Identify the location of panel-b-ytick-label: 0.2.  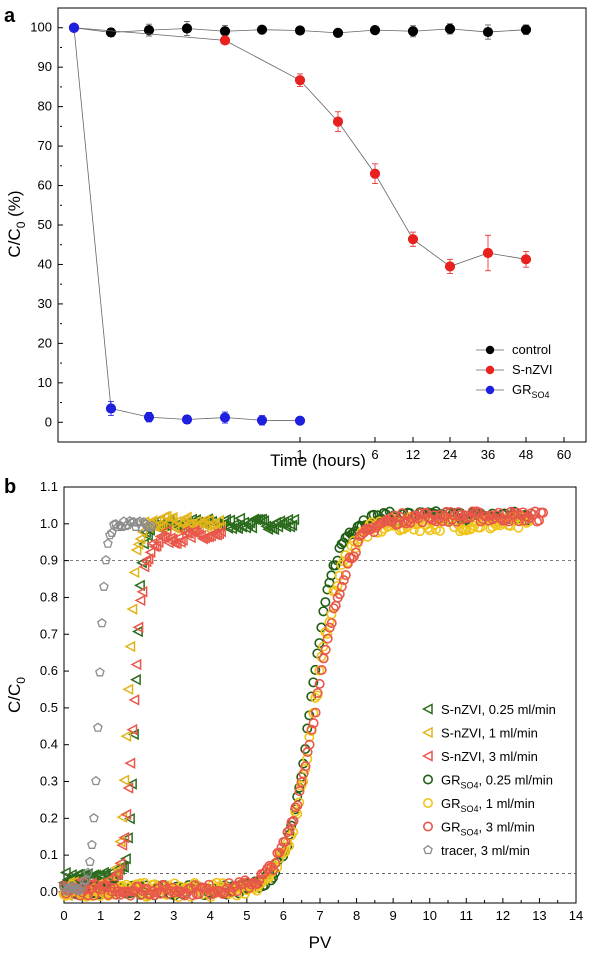
(49, 817).